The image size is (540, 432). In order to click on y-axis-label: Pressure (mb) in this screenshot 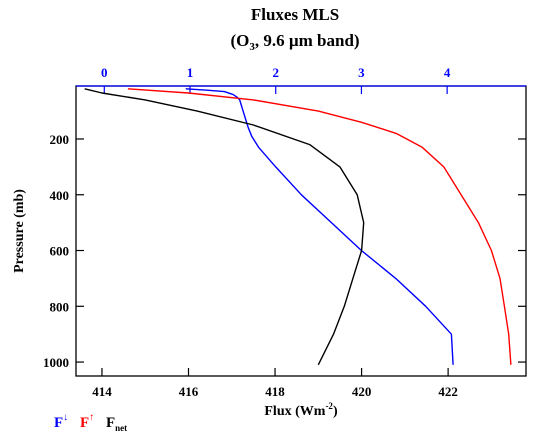, I will do `click(19, 231)`.